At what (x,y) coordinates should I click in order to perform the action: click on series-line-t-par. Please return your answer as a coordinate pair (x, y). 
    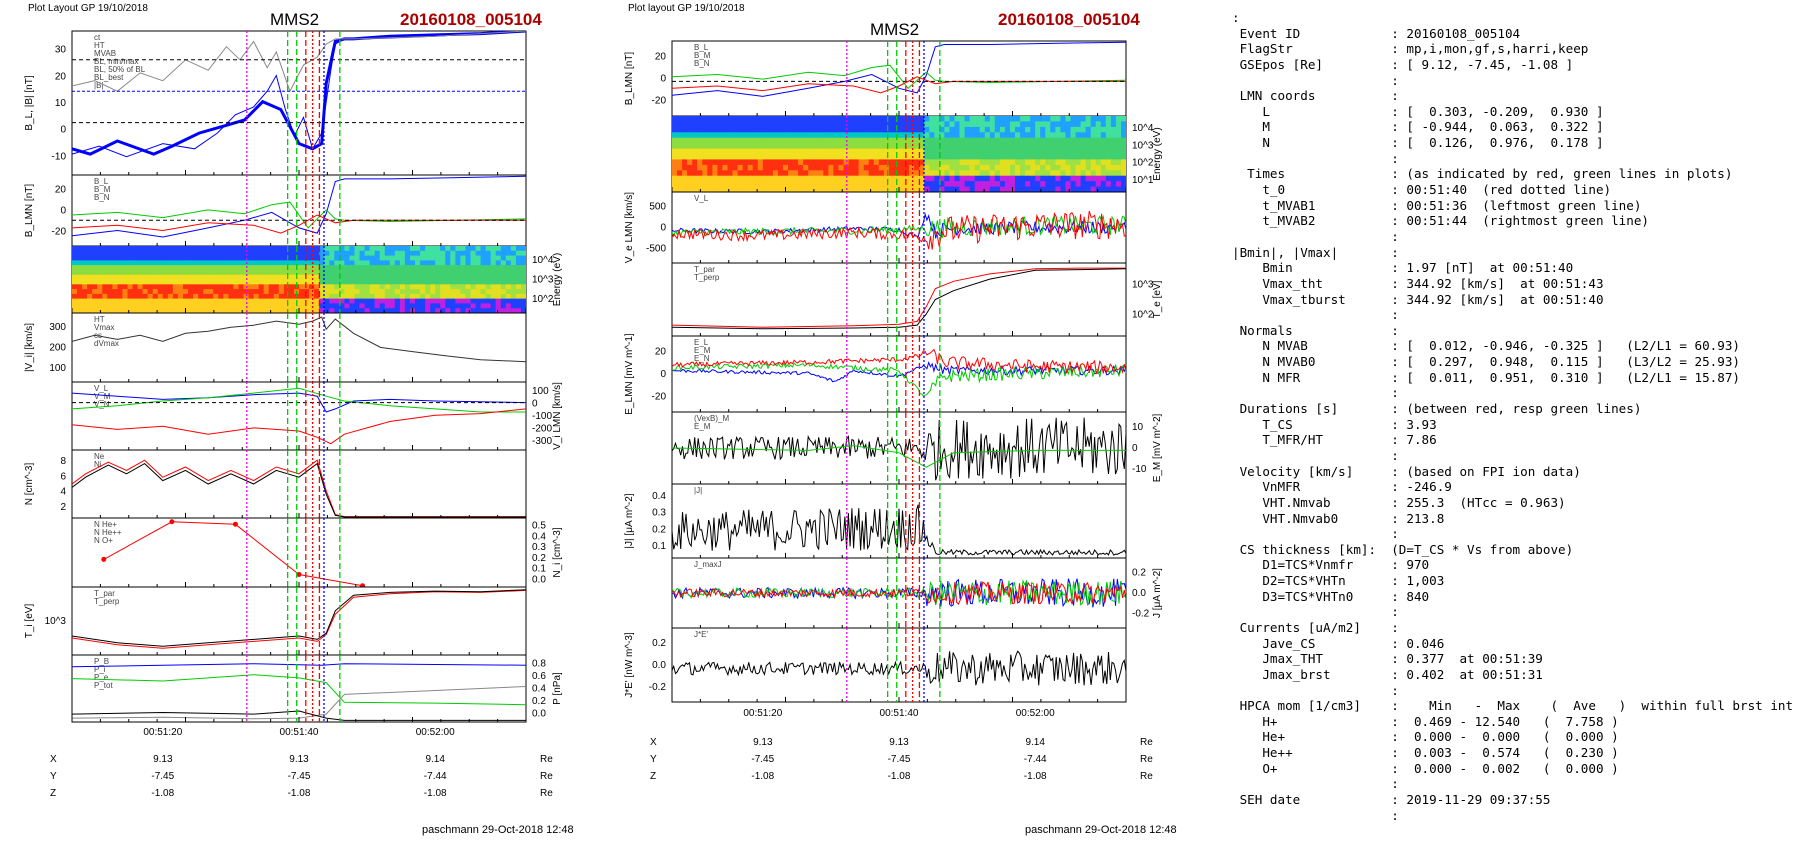
    Looking at the image, I should click on (899, 297).